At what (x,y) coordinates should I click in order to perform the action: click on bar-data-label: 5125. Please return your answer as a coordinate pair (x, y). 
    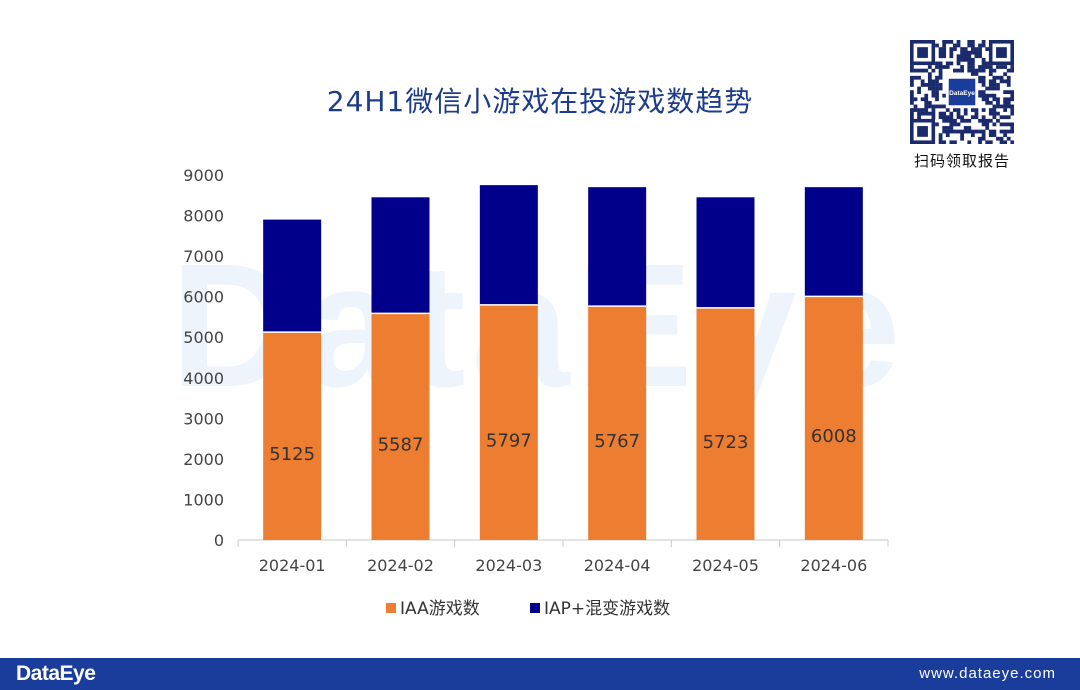
    Looking at the image, I should click on (292, 454).